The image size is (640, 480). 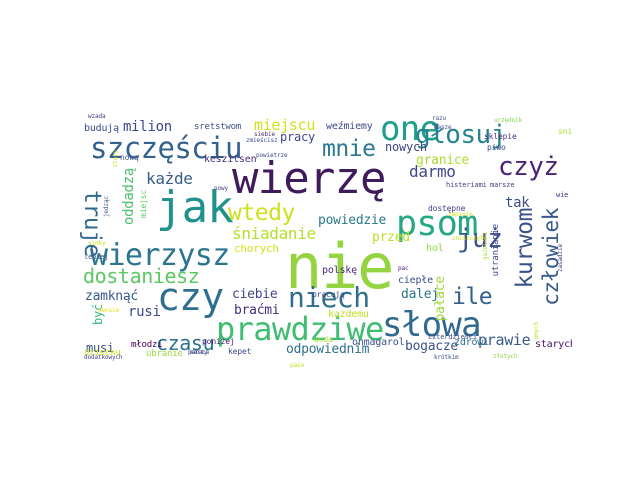 What do you see at coordinates (285, 125) in the screenshot?
I see `word: miejscu` at bounding box center [285, 125].